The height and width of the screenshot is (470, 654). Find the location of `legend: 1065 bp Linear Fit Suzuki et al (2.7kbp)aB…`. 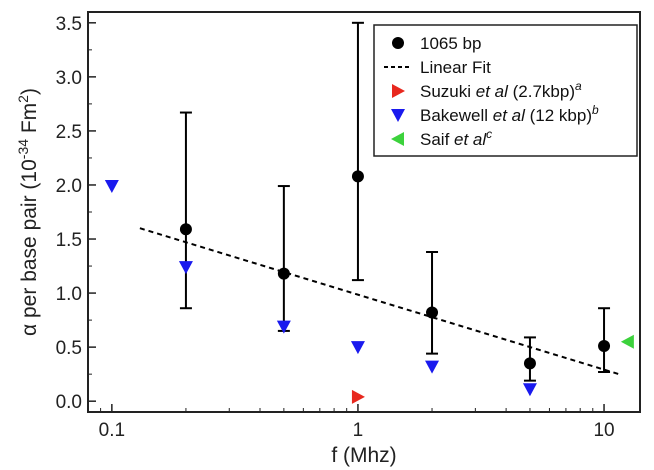

legend: 1065 bp Linear Fit Suzuki et al (2.7kbp)aB… is located at coordinates (505, 90).